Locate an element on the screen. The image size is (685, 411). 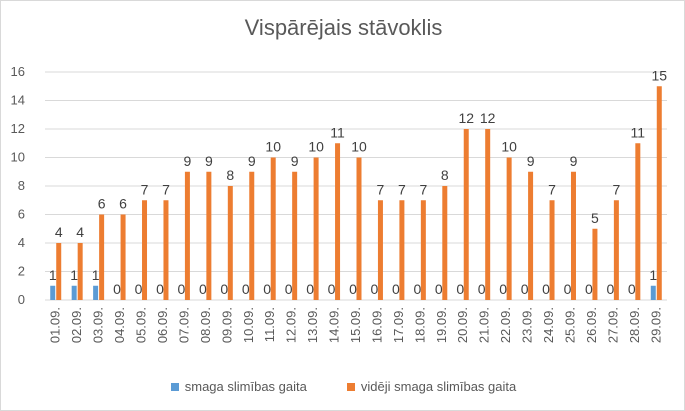
y-tick-label: 4 is located at coordinates (21, 242).